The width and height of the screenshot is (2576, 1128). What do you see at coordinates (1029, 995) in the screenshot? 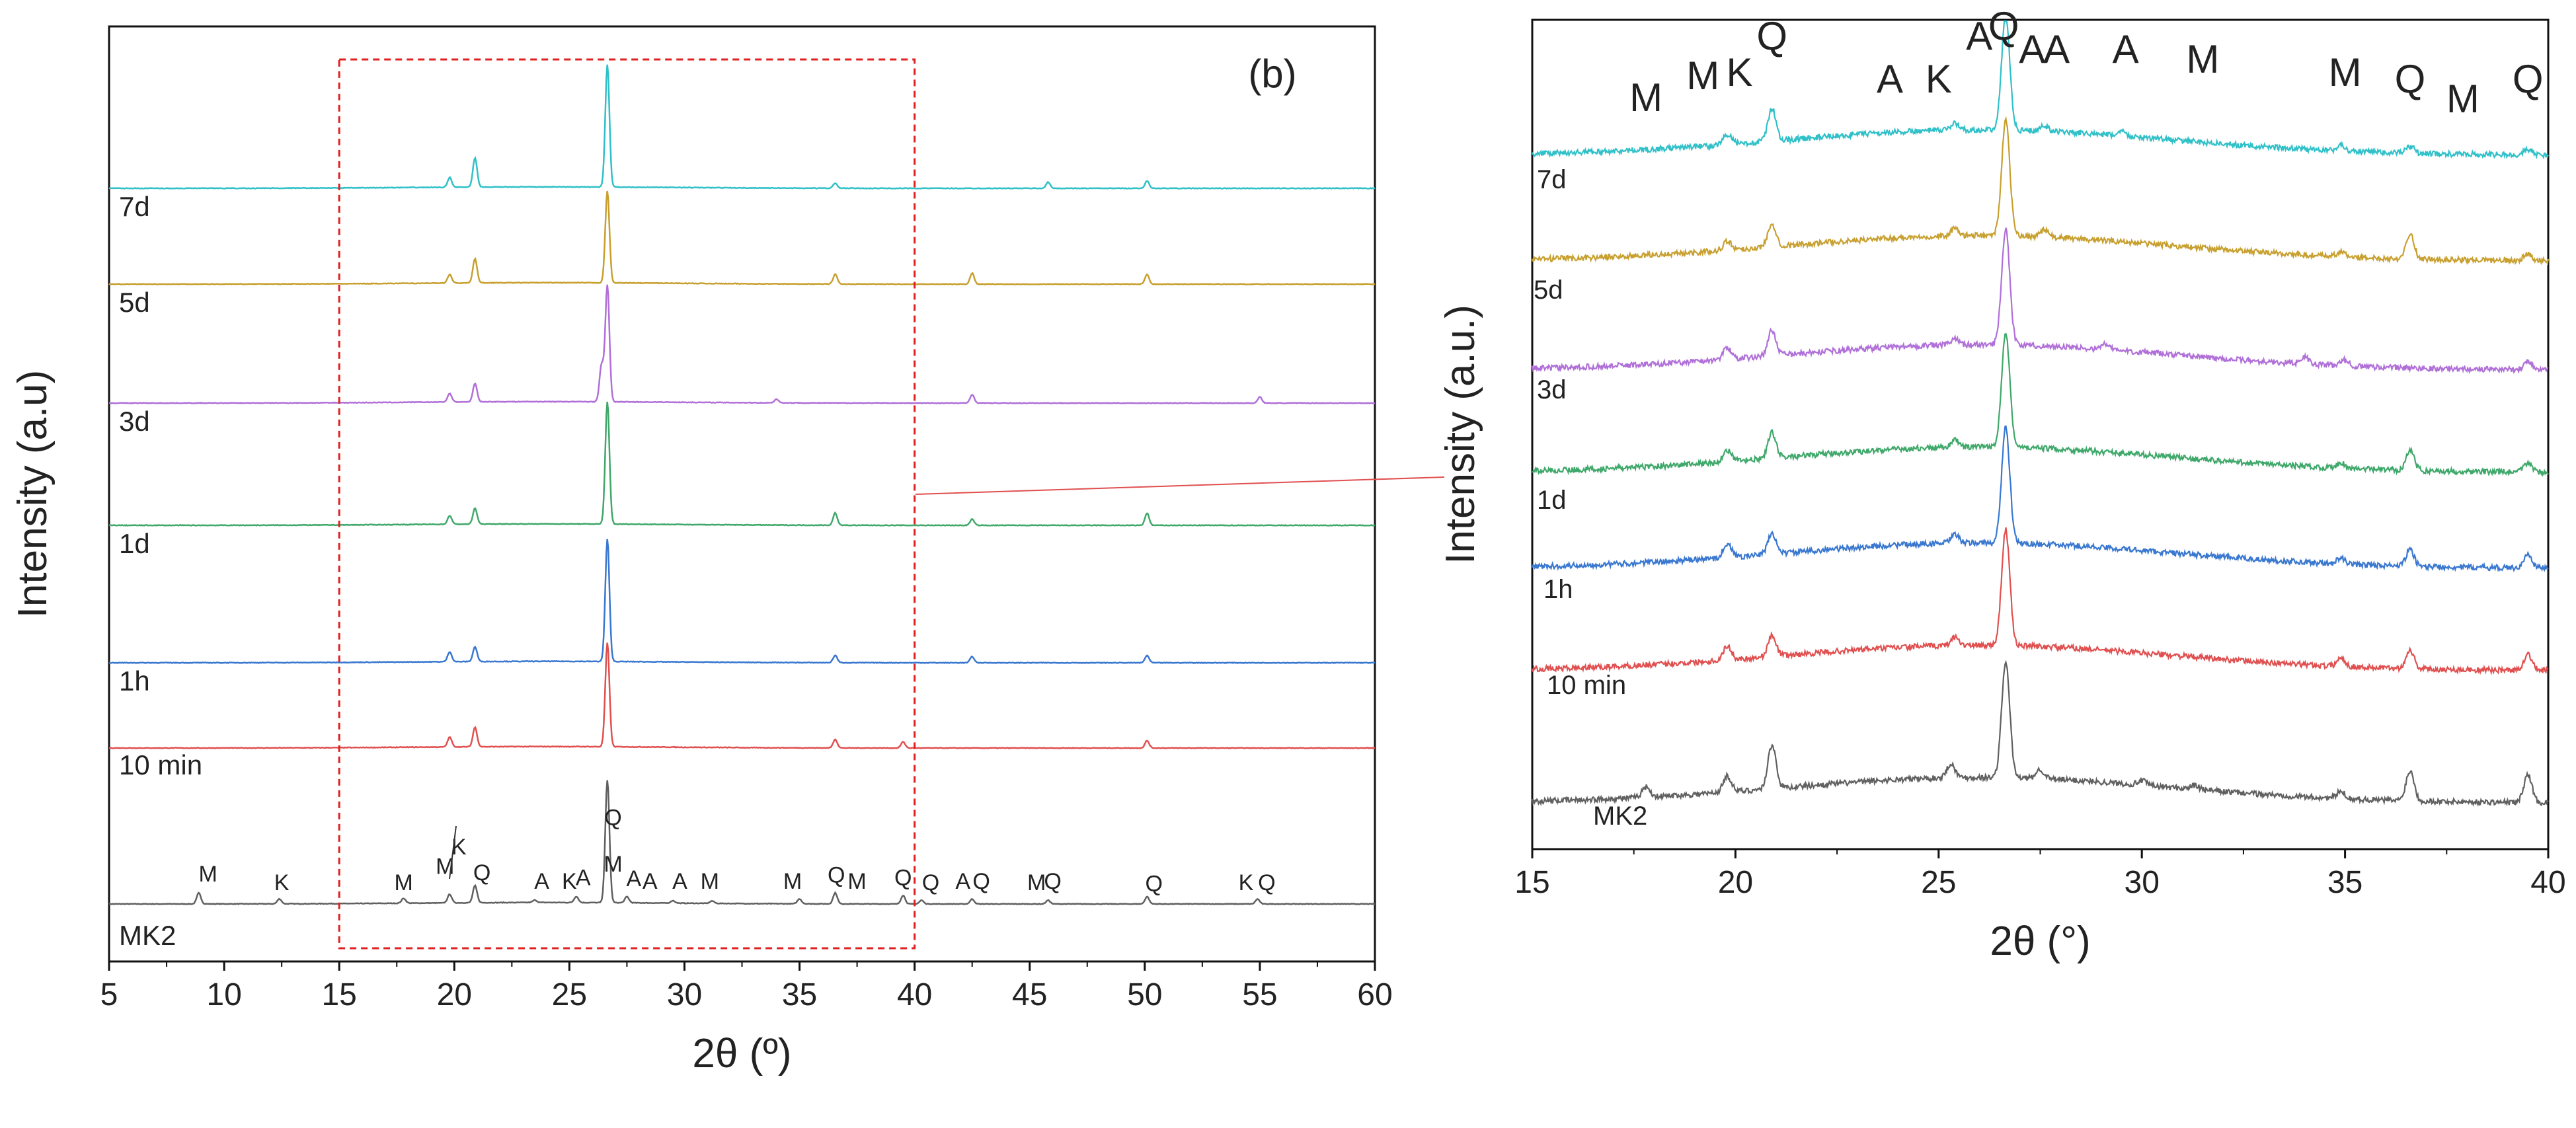
I see `x-tick-label: 45` at bounding box center [1029, 995].